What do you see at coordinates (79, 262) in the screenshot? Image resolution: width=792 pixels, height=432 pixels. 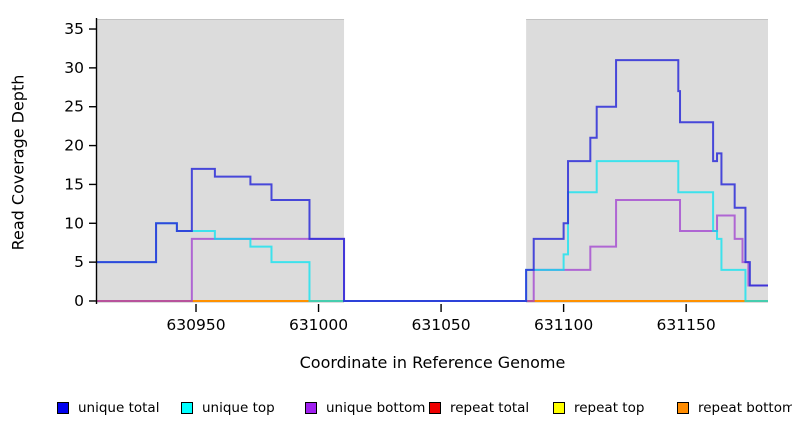 I see `y-tick-label: 5` at bounding box center [79, 262].